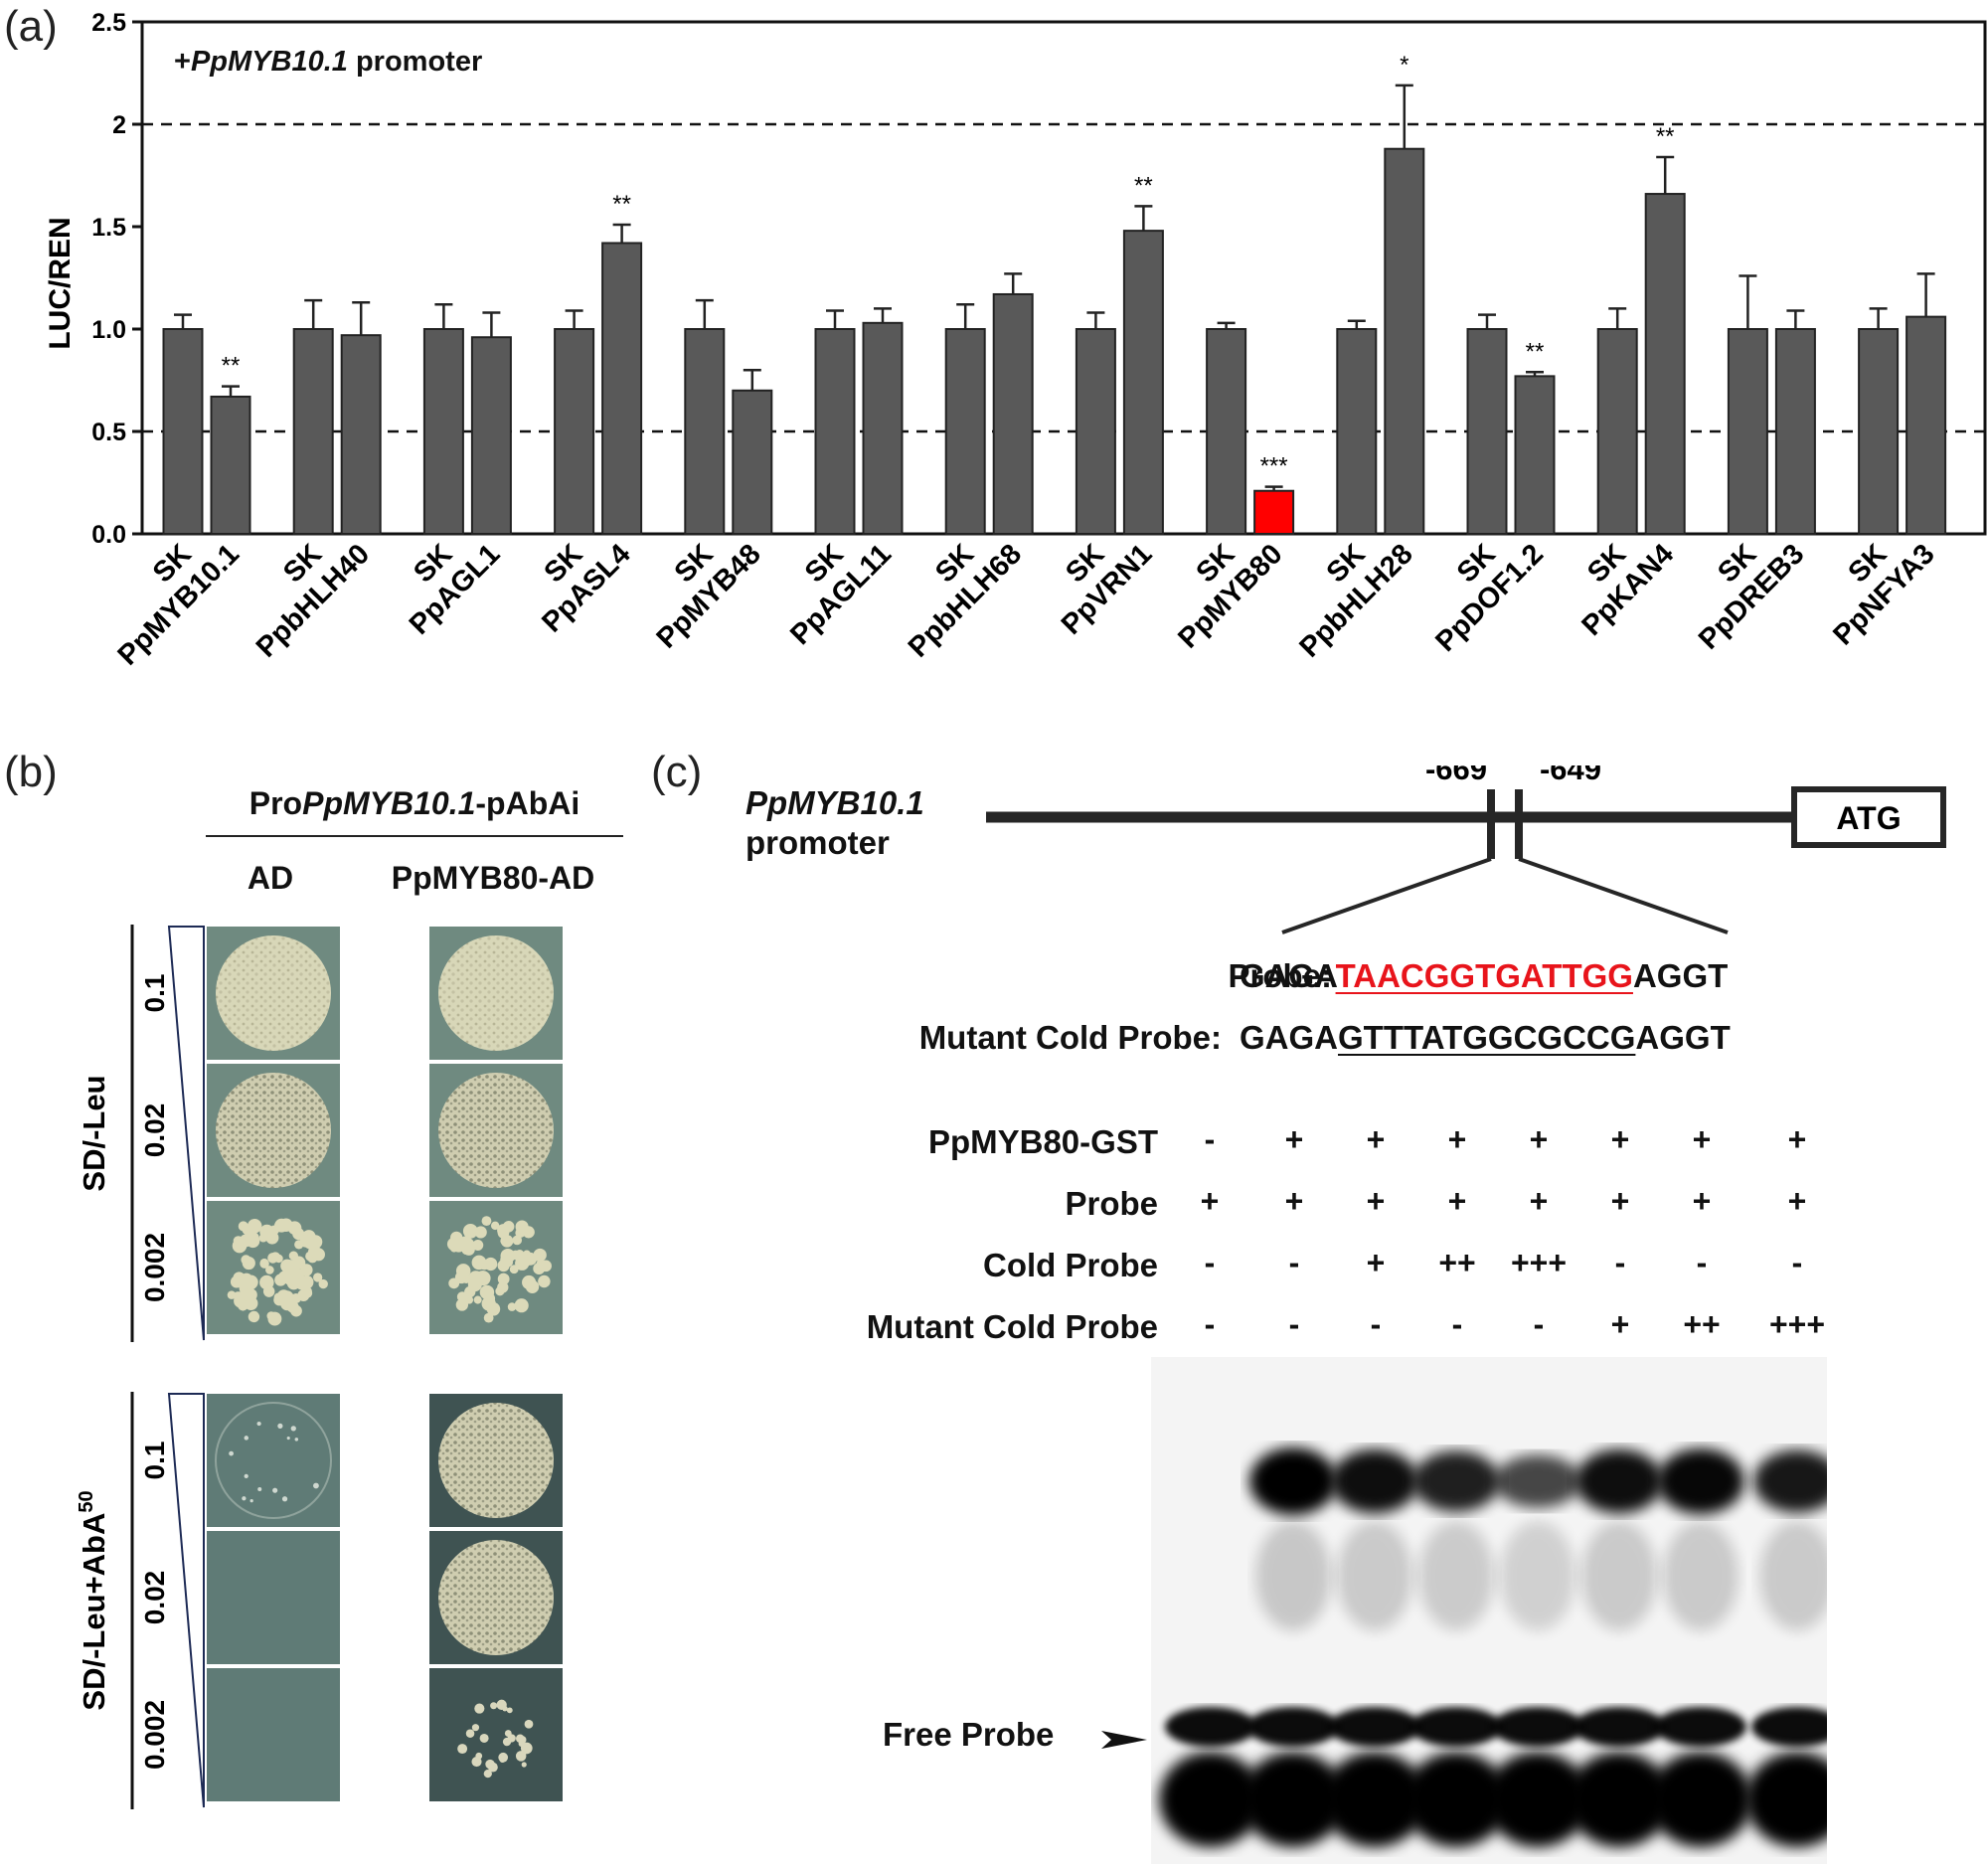  Describe the element at coordinates (1539, 1262) in the screenshot. I see `emsa-cell: +++` at that location.